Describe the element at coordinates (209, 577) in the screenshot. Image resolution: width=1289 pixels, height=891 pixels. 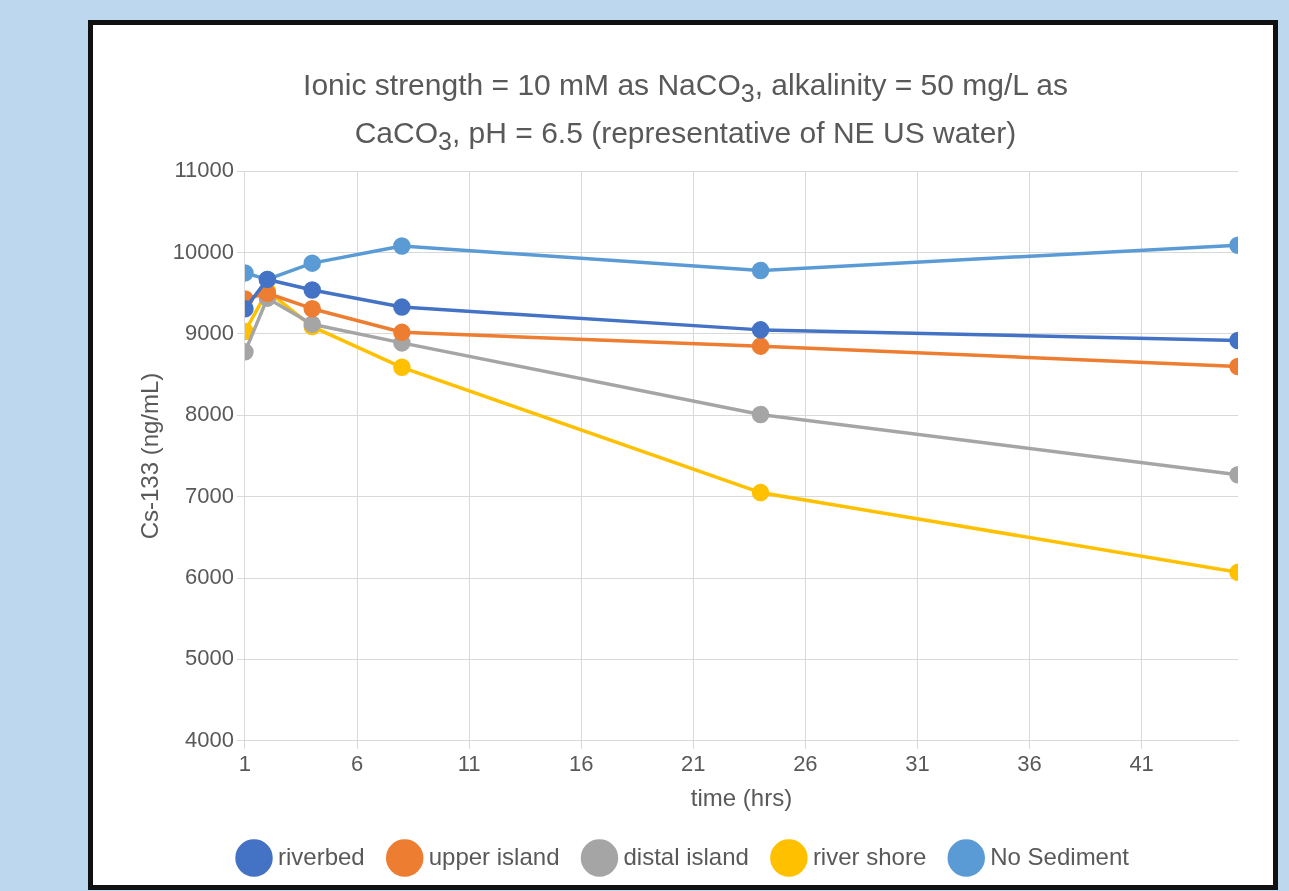
I see `y-tick-label: 6000` at that location.